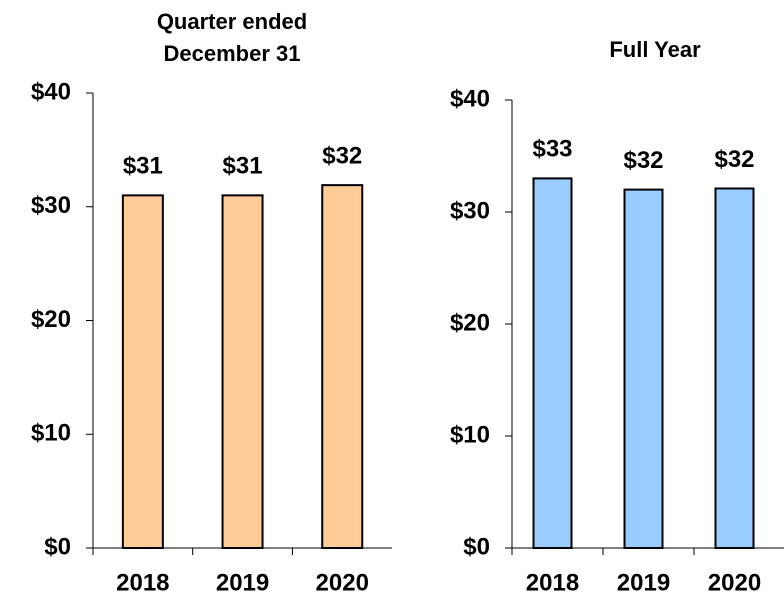 This screenshot has width=784, height=598. I want to click on chart-title: Quarter ended December 31, so click(232, 37).